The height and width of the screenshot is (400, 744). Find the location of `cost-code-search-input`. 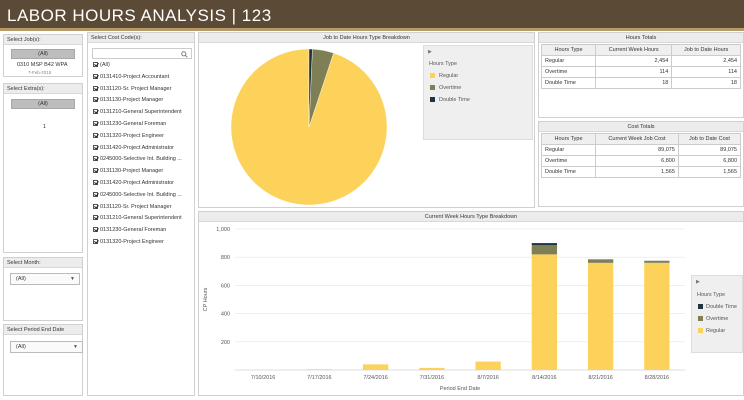

cost-code-search-input is located at coordinates (142, 53).